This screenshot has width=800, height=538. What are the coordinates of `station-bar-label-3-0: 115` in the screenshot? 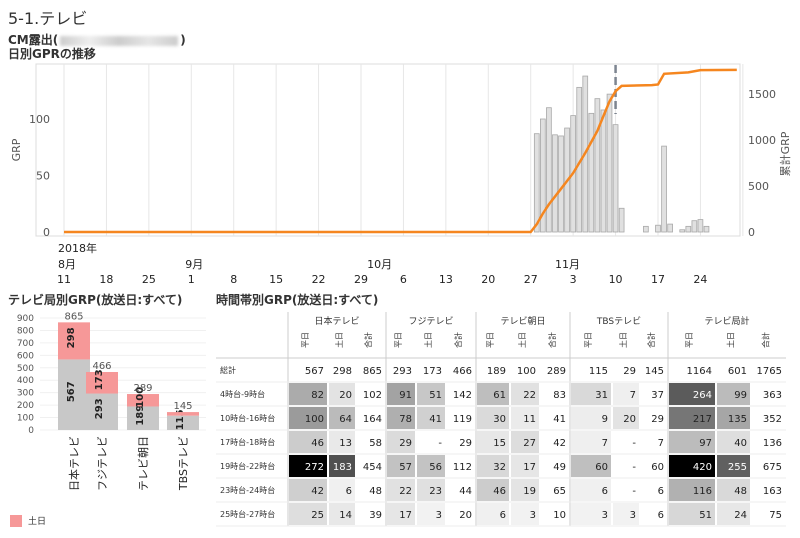 It's located at (180, 419).